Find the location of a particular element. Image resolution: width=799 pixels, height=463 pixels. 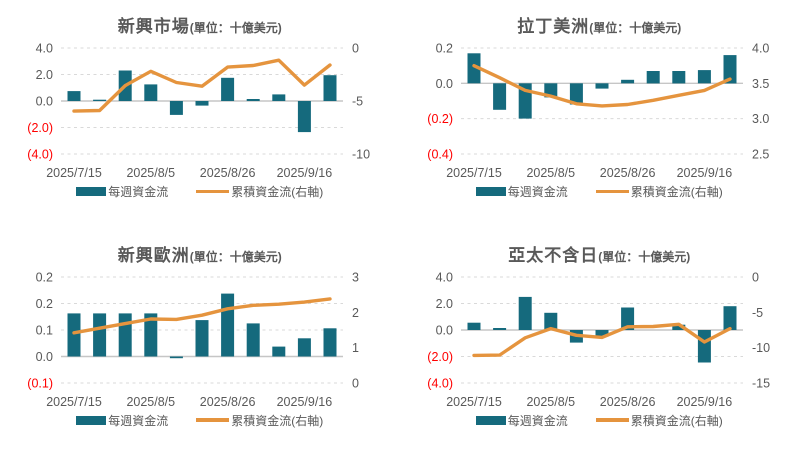

right-axis-tick-label: 4.0 is located at coordinates (760, 49).